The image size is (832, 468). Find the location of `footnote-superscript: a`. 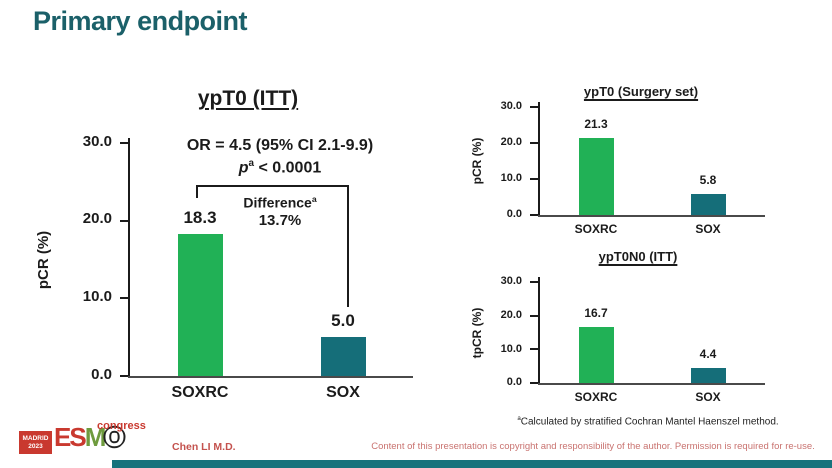

footnote-superscript: a is located at coordinates (519, 418).